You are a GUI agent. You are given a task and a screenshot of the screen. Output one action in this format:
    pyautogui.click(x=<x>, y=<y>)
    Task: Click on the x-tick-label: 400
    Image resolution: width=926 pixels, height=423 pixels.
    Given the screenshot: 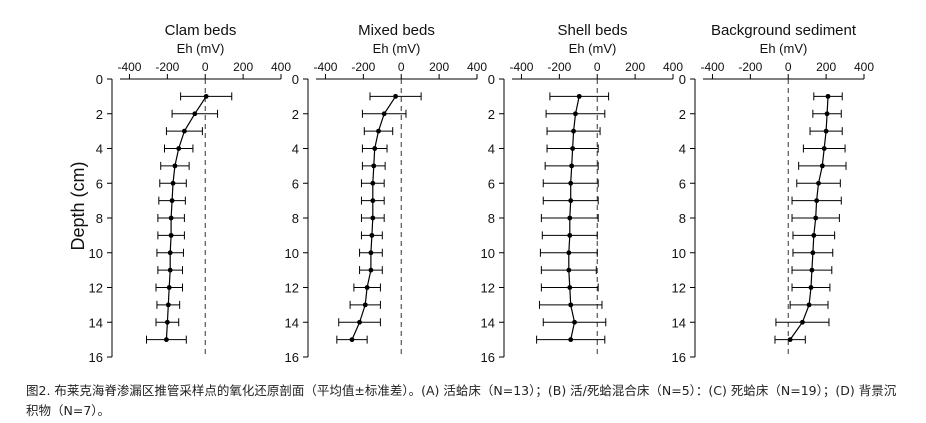 What is the action you would take?
    pyautogui.click(x=864, y=67)
    